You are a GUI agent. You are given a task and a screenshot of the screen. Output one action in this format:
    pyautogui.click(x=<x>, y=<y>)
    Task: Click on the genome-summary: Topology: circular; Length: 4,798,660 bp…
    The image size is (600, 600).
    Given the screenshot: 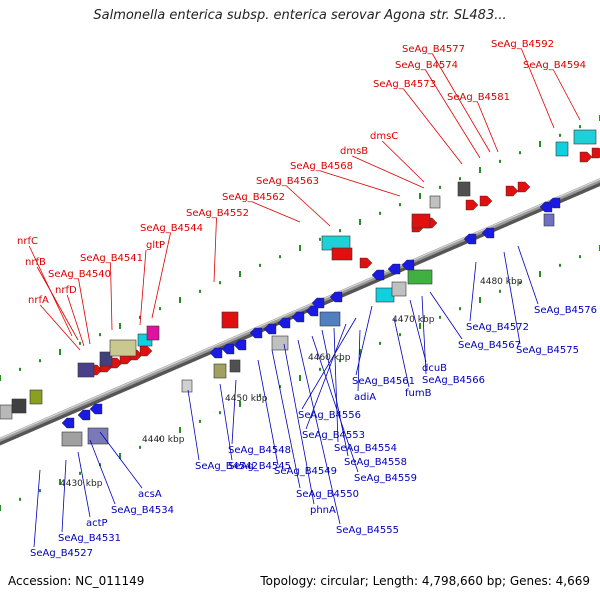 What is the action you would take?
    pyautogui.click(x=425, y=581)
    